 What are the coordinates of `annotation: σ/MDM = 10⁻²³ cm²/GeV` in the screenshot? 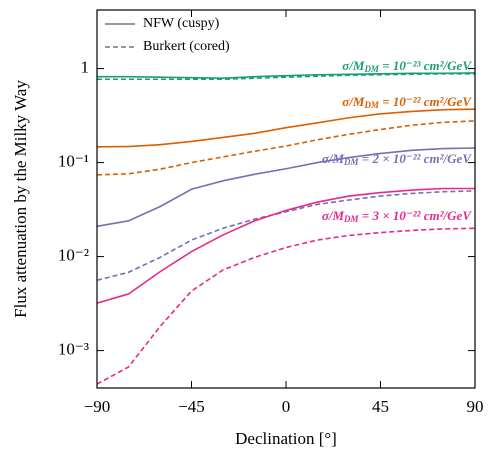 It's located at (407, 66).